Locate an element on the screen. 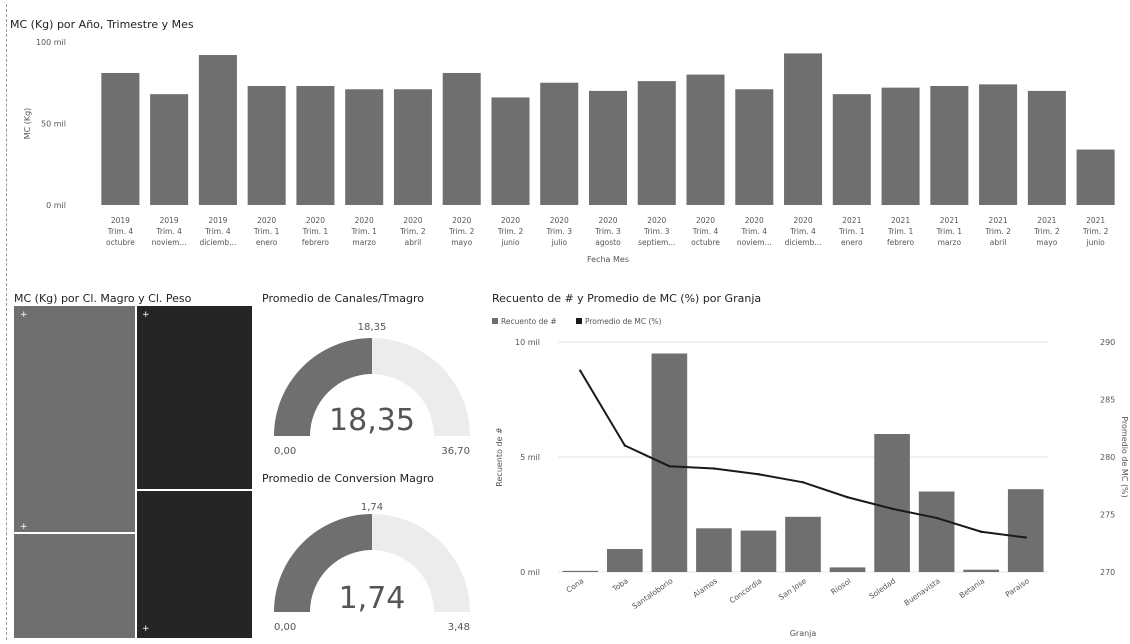 The width and height of the screenshot is (1130, 644). y2-tick-label: 290 is located at coordinates (1107, 342).